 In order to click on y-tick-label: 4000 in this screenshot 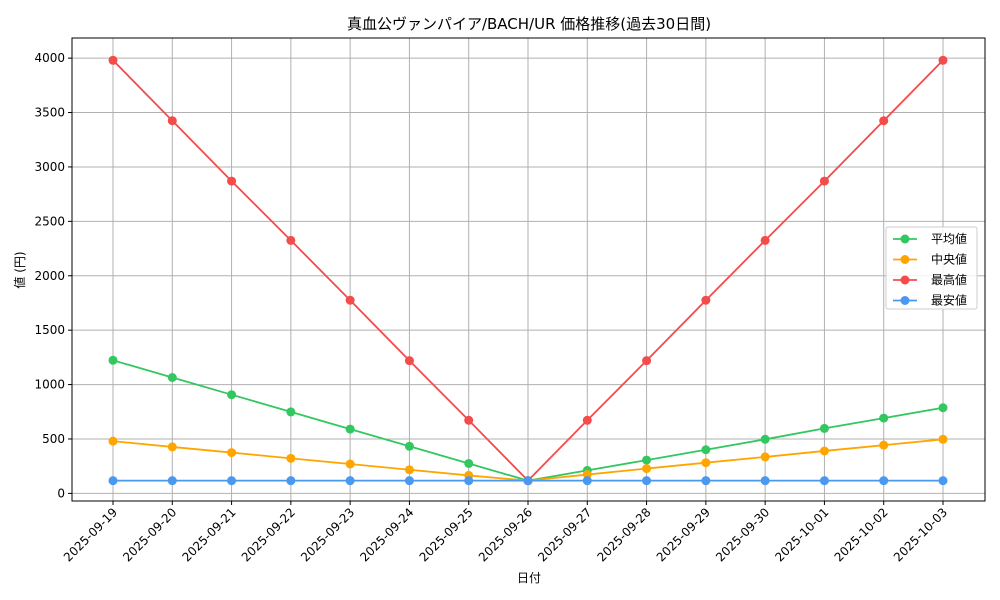, I will do `click(49, 58)`.